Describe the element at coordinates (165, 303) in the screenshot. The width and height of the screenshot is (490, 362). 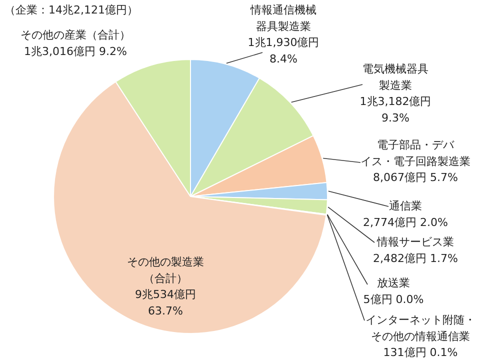
I see `data-label: 9兆534億円 63.7%` at that location.